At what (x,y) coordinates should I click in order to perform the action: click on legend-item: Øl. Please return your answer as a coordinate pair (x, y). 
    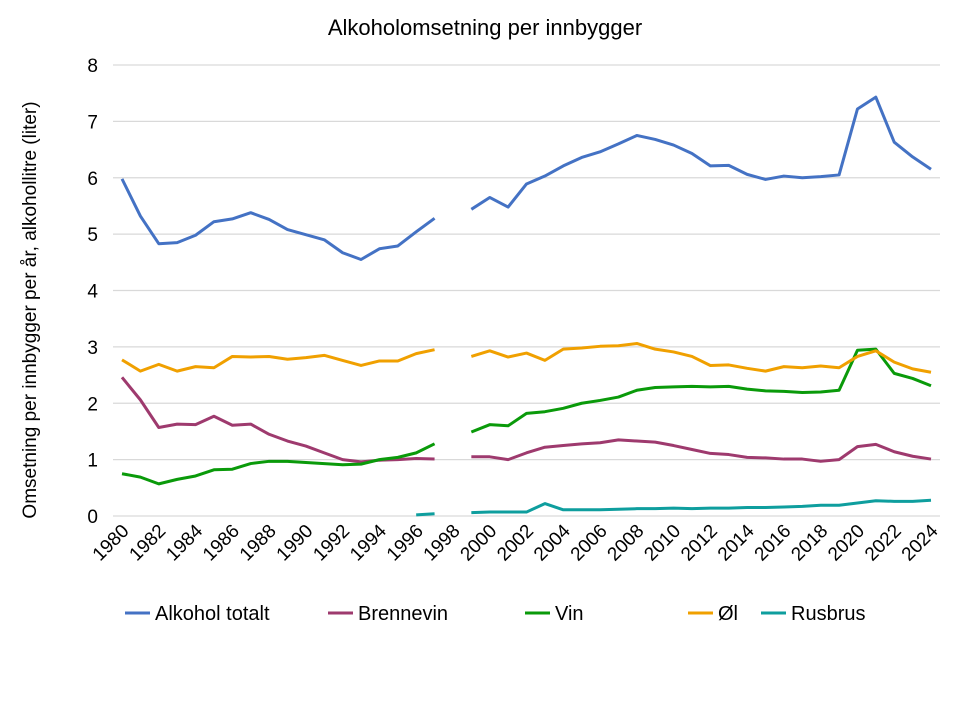
    Looking at the image, I should click on (713, 614).